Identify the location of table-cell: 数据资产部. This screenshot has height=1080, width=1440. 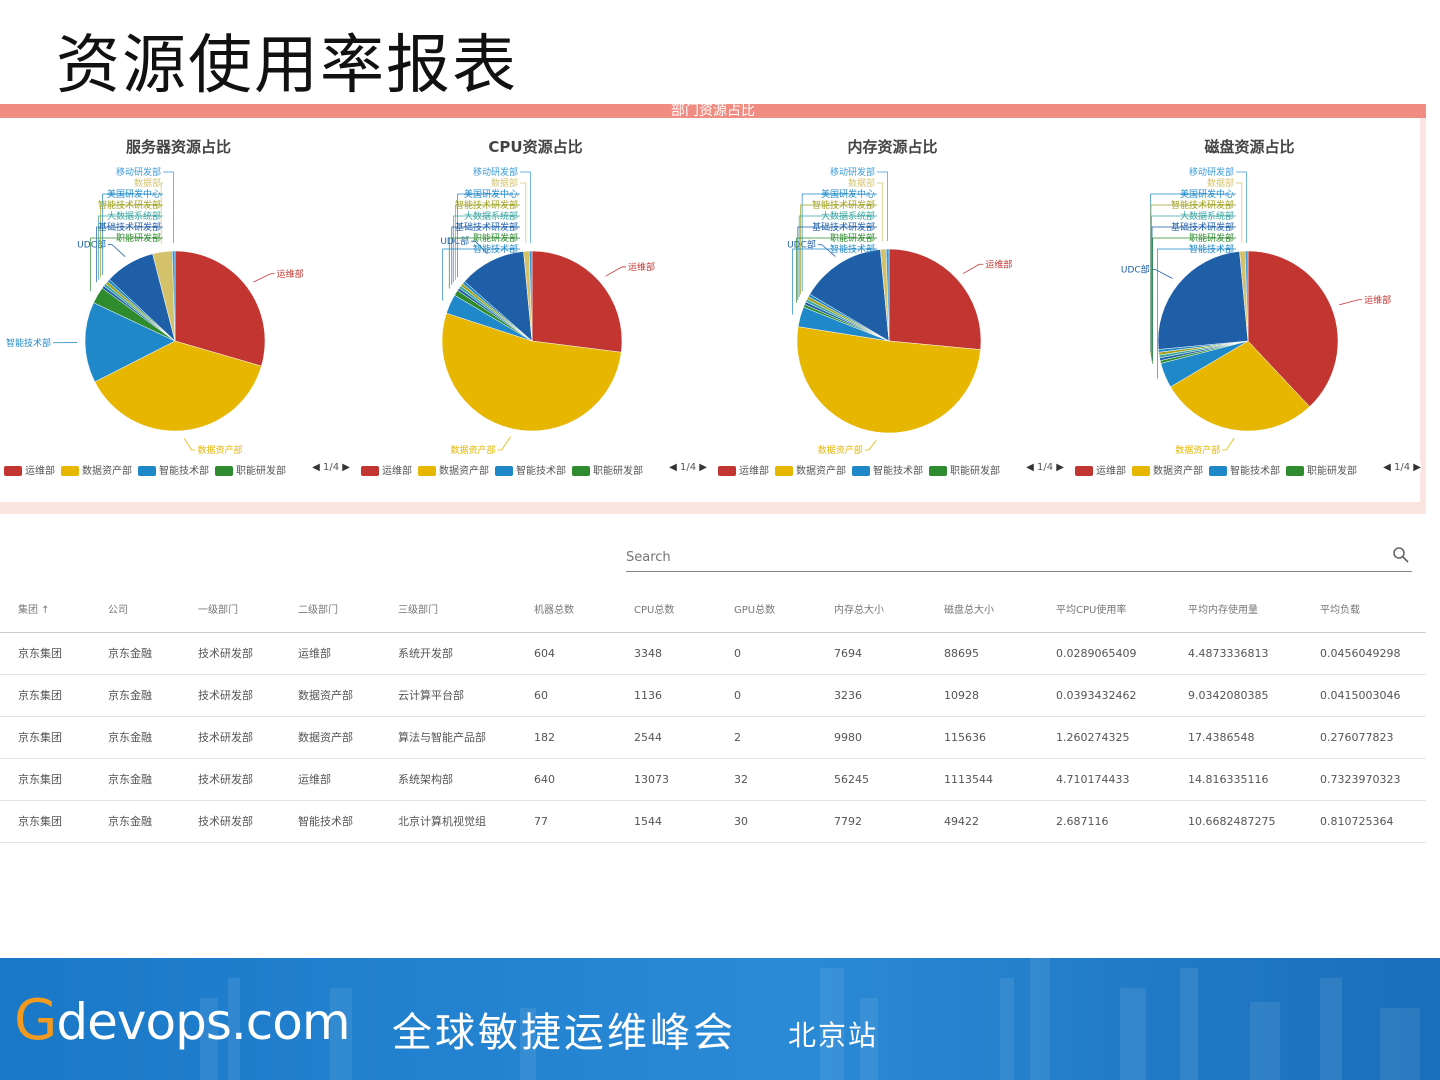
(330, 737).